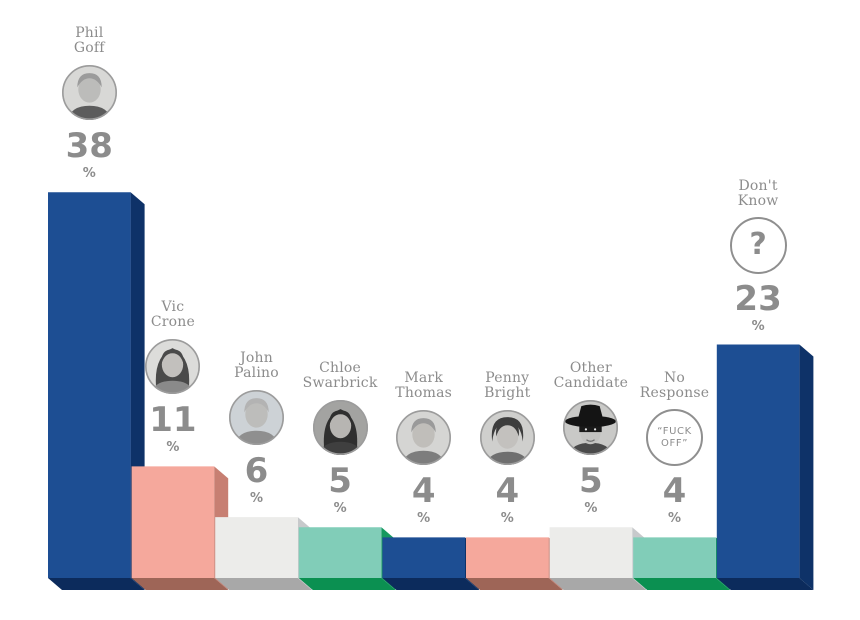  Describe the element at coordinates (674, 557) in the screenshot. I see `bar-no-response-front` at that location.